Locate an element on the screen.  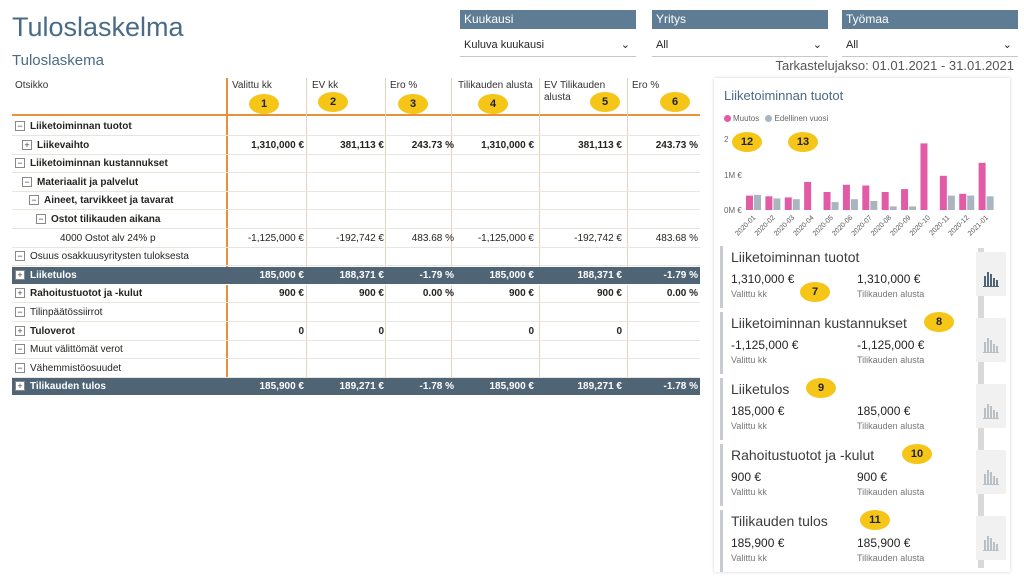
slicer-value: Kuluva kuukausi is located at coordinates (504, 45).